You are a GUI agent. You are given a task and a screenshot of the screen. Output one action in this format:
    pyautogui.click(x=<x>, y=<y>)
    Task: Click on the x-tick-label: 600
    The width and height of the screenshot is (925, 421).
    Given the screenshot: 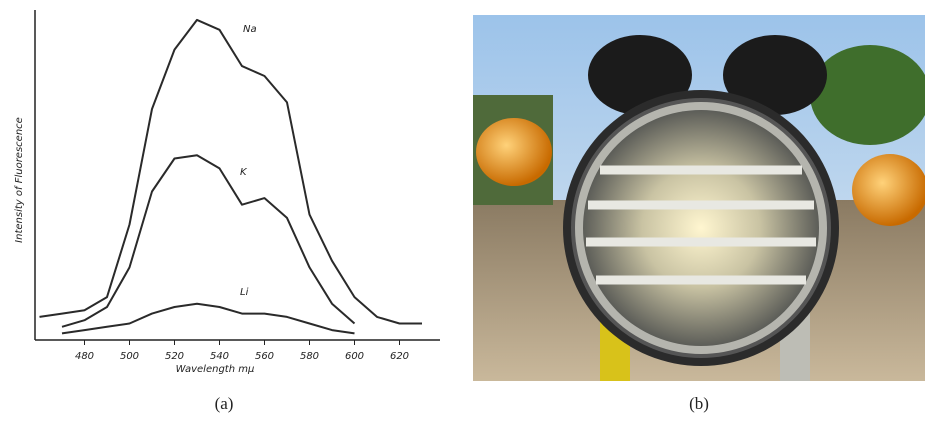 What is the action you would take?
    pyautogui.click(x=354, y=356)
    